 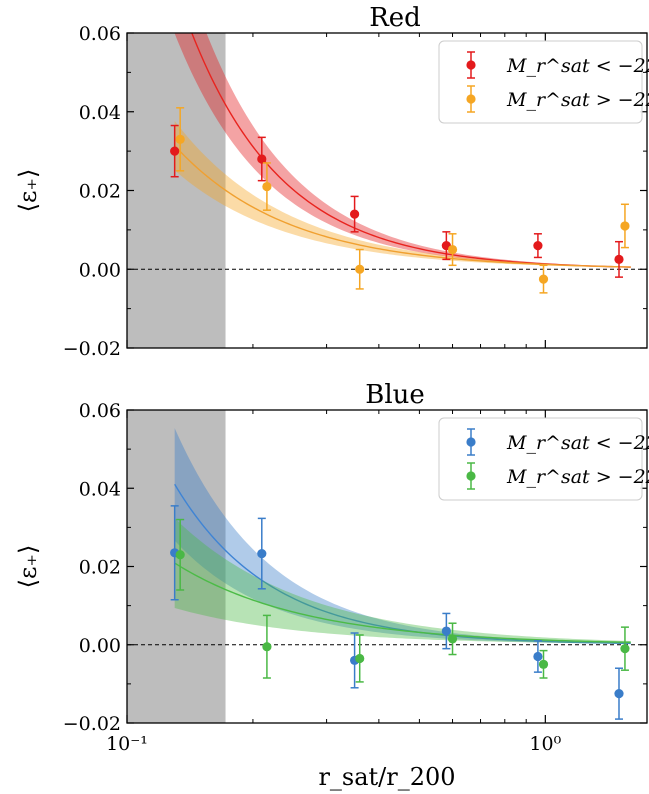 I want to click on panel-title: Blue, so click(x=395, y=395).